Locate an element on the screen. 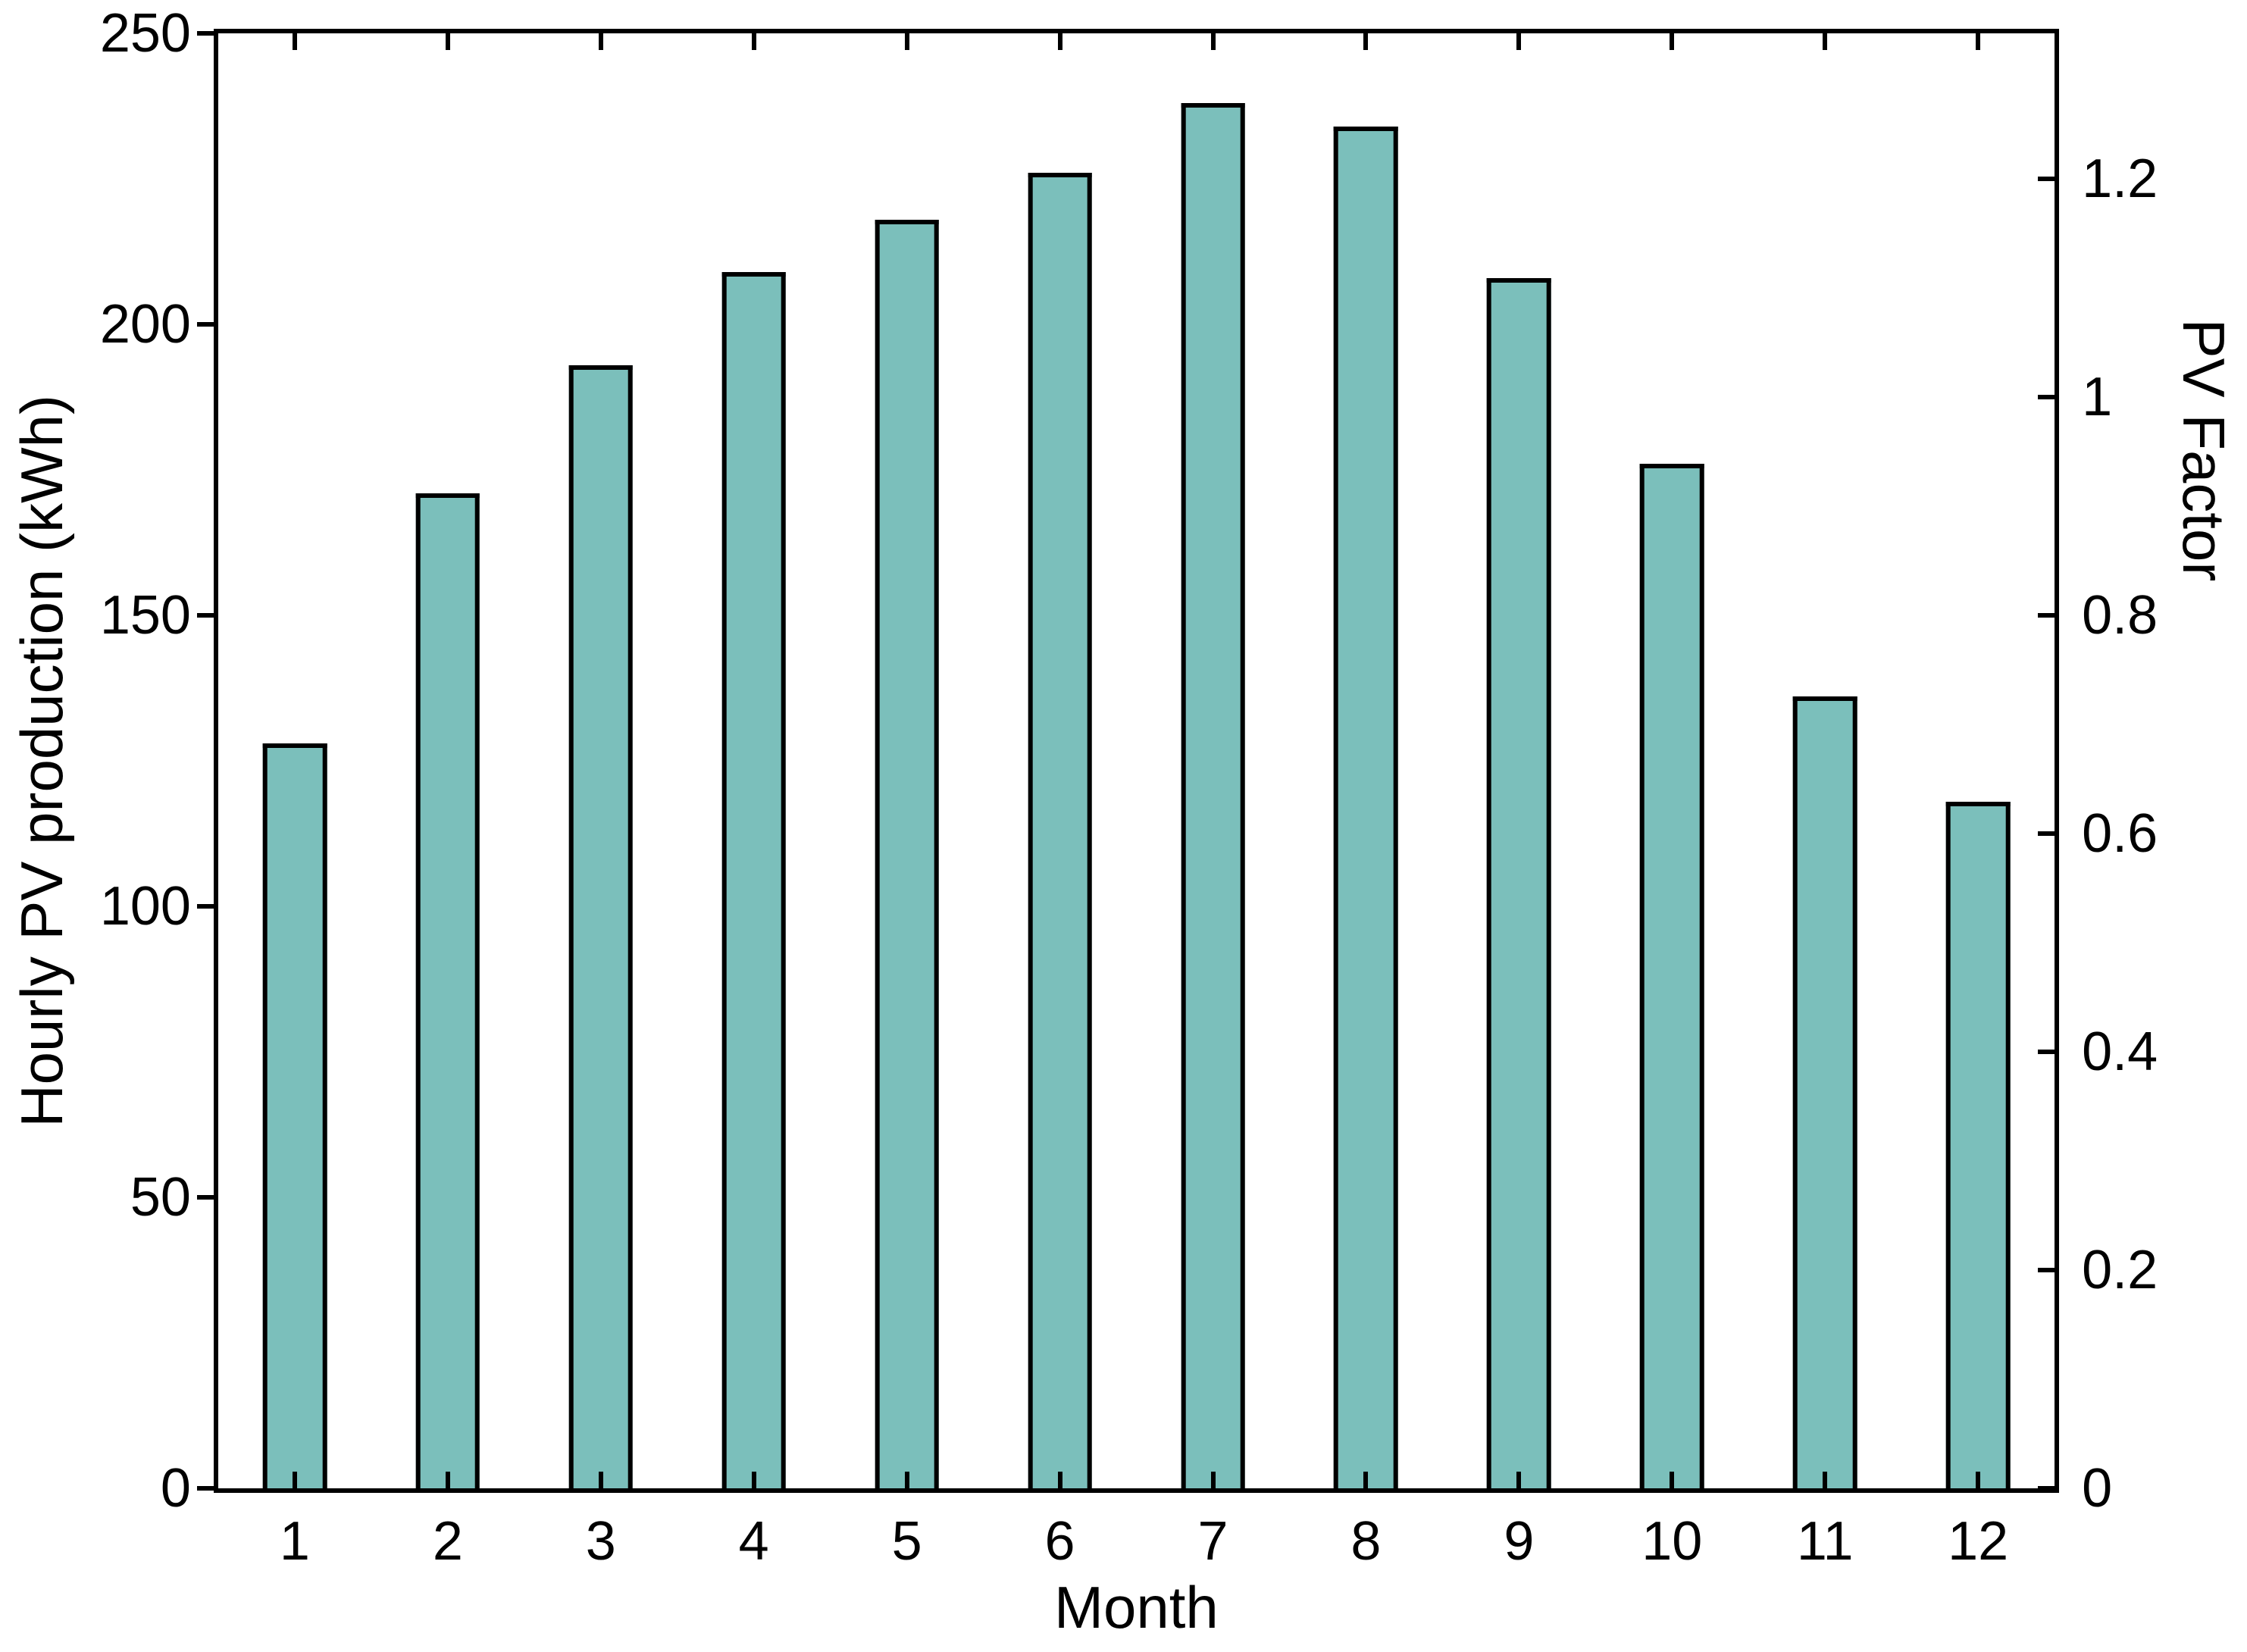  y-tick-label-right-0.4: 0.4 is located at coordinates (2120, 1051).